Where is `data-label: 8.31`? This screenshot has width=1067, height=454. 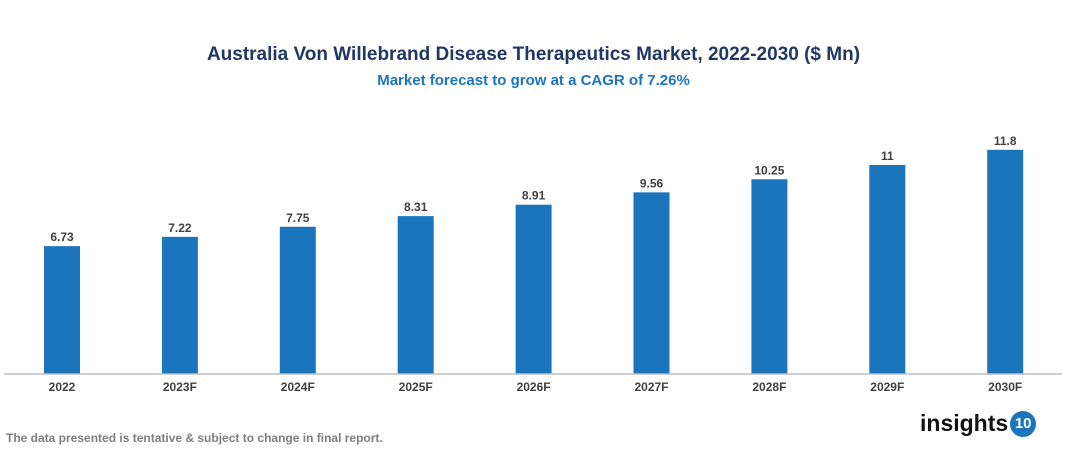
data-label: 8.31 is located at coordinates (416, 207).